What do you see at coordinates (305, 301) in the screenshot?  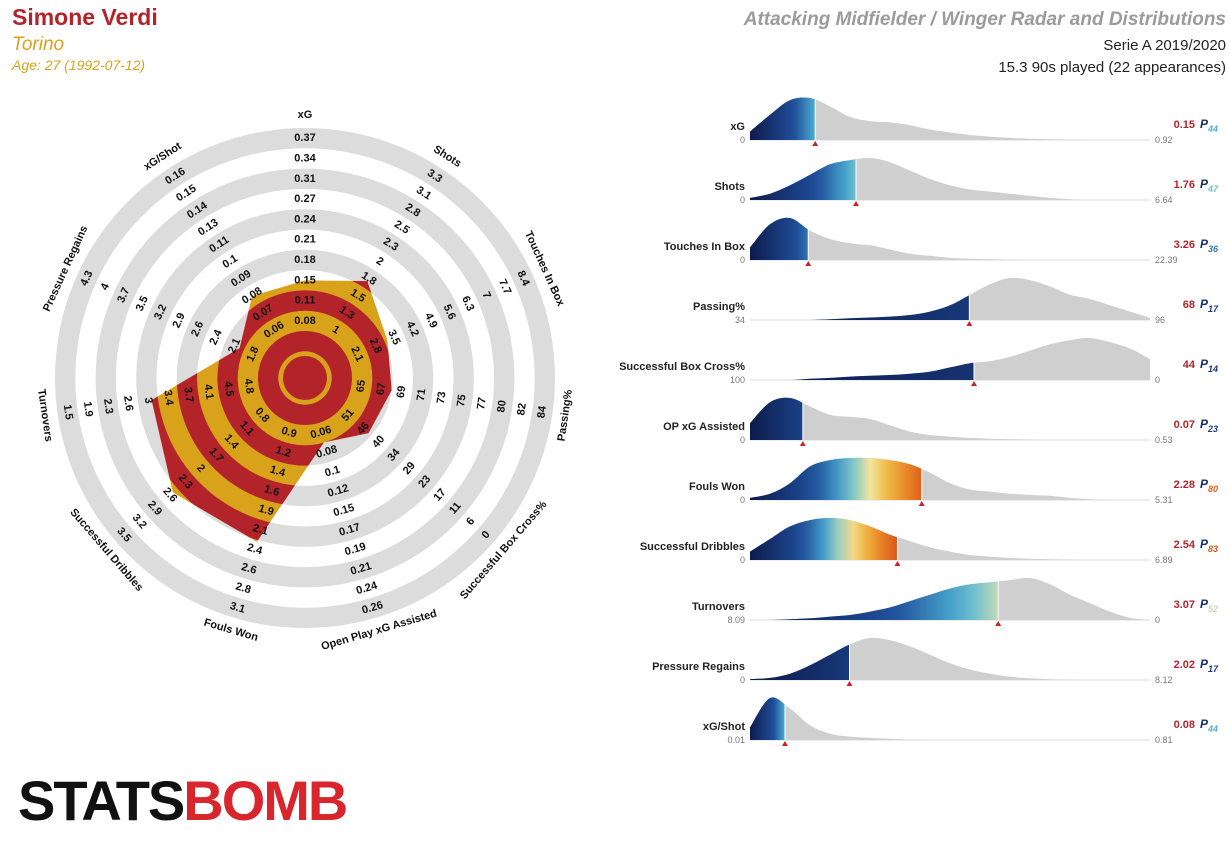 I see `radar-tick-label: 0.11` at bounding box center [305, 301].